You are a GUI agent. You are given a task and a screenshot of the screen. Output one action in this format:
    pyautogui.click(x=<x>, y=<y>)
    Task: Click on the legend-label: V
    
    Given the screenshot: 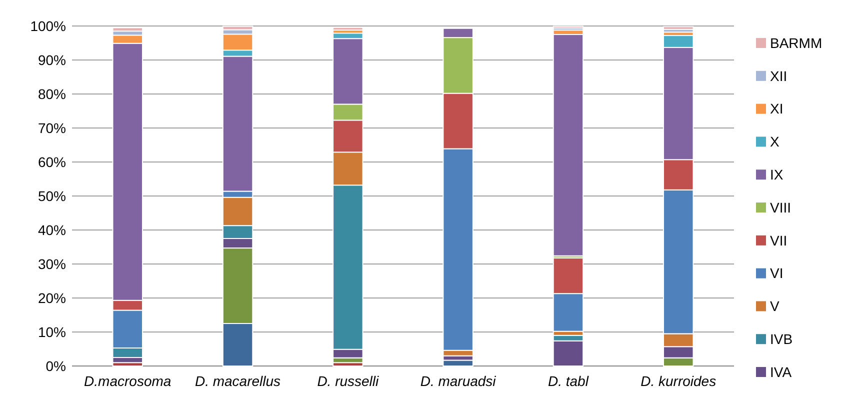 What is the action you would take?
    pyautogui.click(x=775, y=306)
    